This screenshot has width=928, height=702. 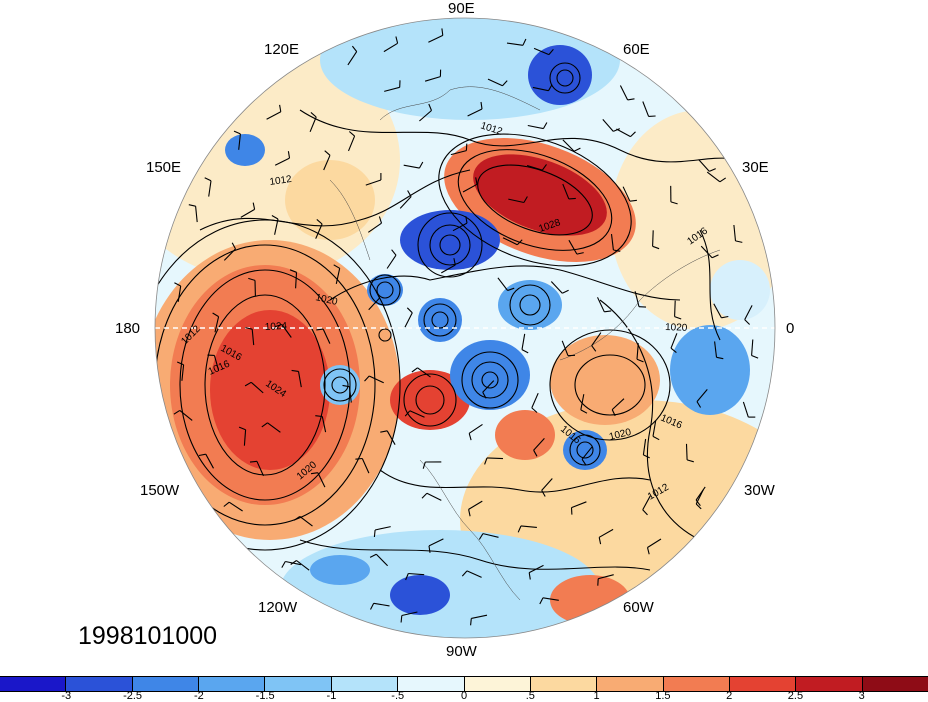 I want to click on lon-label-90w: 90W, so click(x=461, y=651).